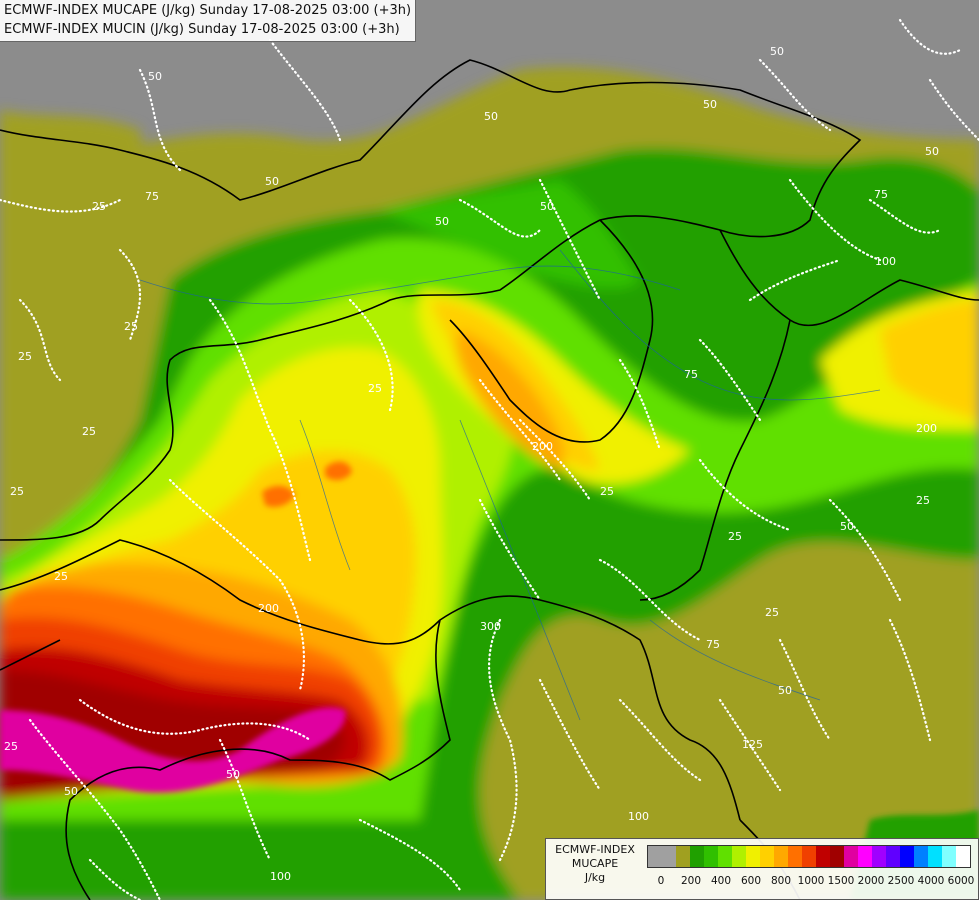 The image size is (979, 900). I want to click on legend-tick-label: 1500, so click(841, 881).